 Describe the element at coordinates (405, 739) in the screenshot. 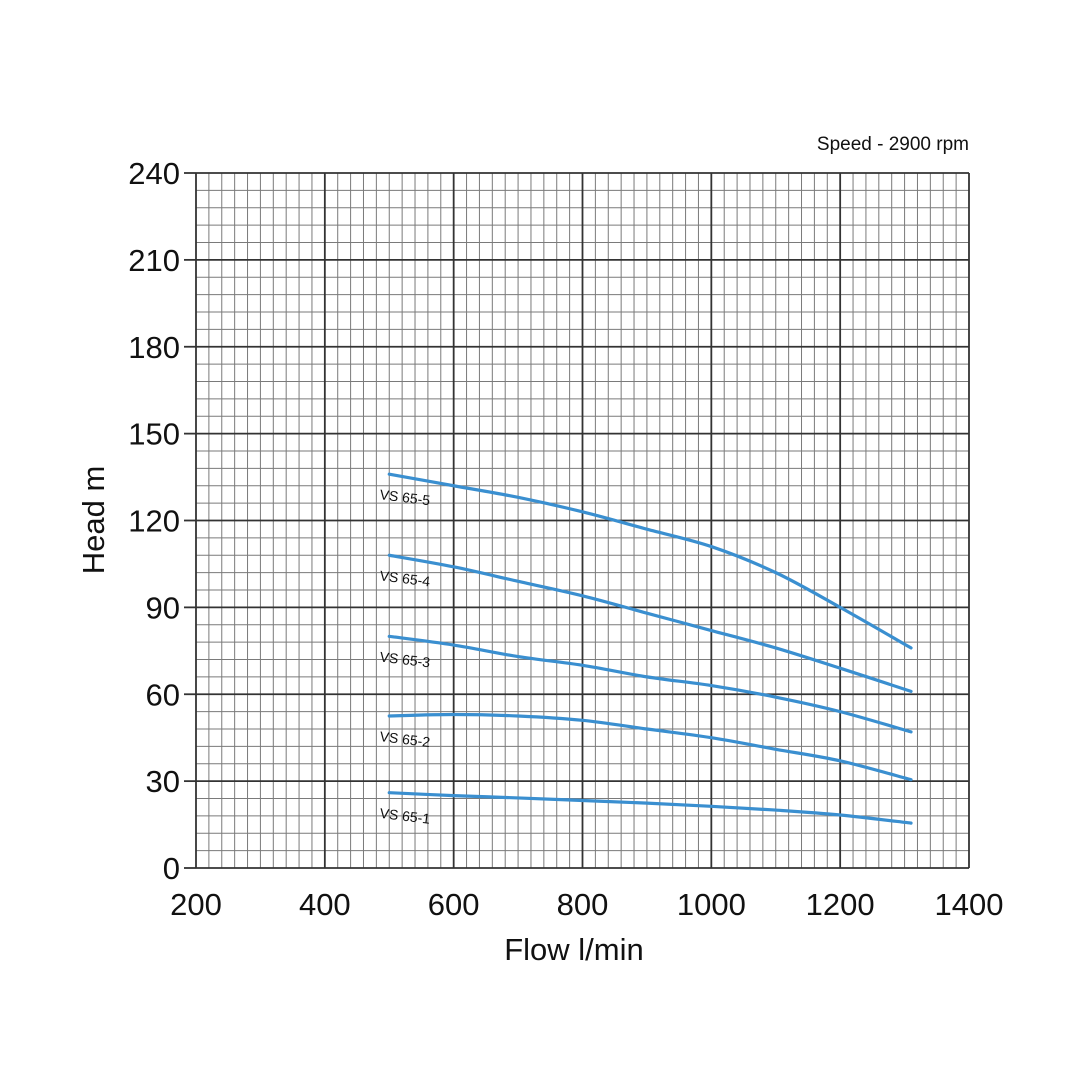

I see `series-label-vs-65-2: VS 65-2` at that location.